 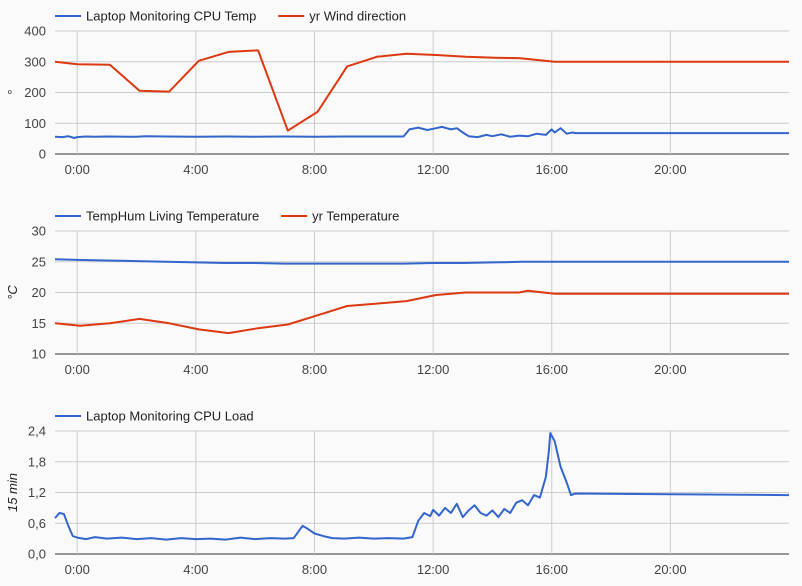 I want to click on y-tick-label: 1,2, so click(x=37, y=492).